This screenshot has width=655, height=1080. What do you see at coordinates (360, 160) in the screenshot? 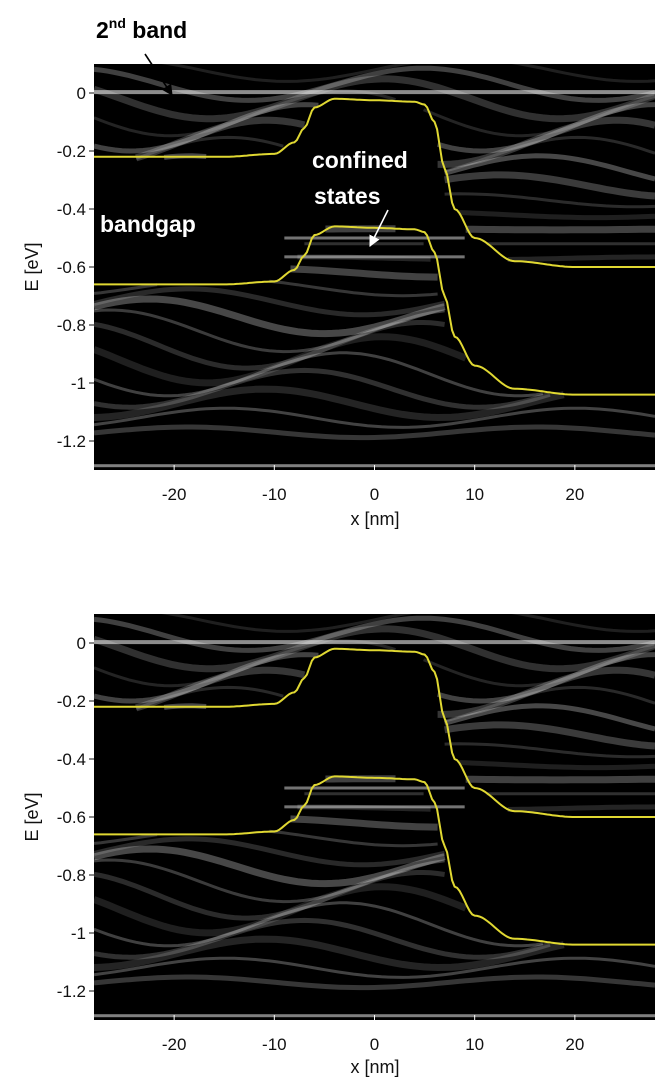
I see `confined-states-label-line1: confined` at bounding box center [360, 160].